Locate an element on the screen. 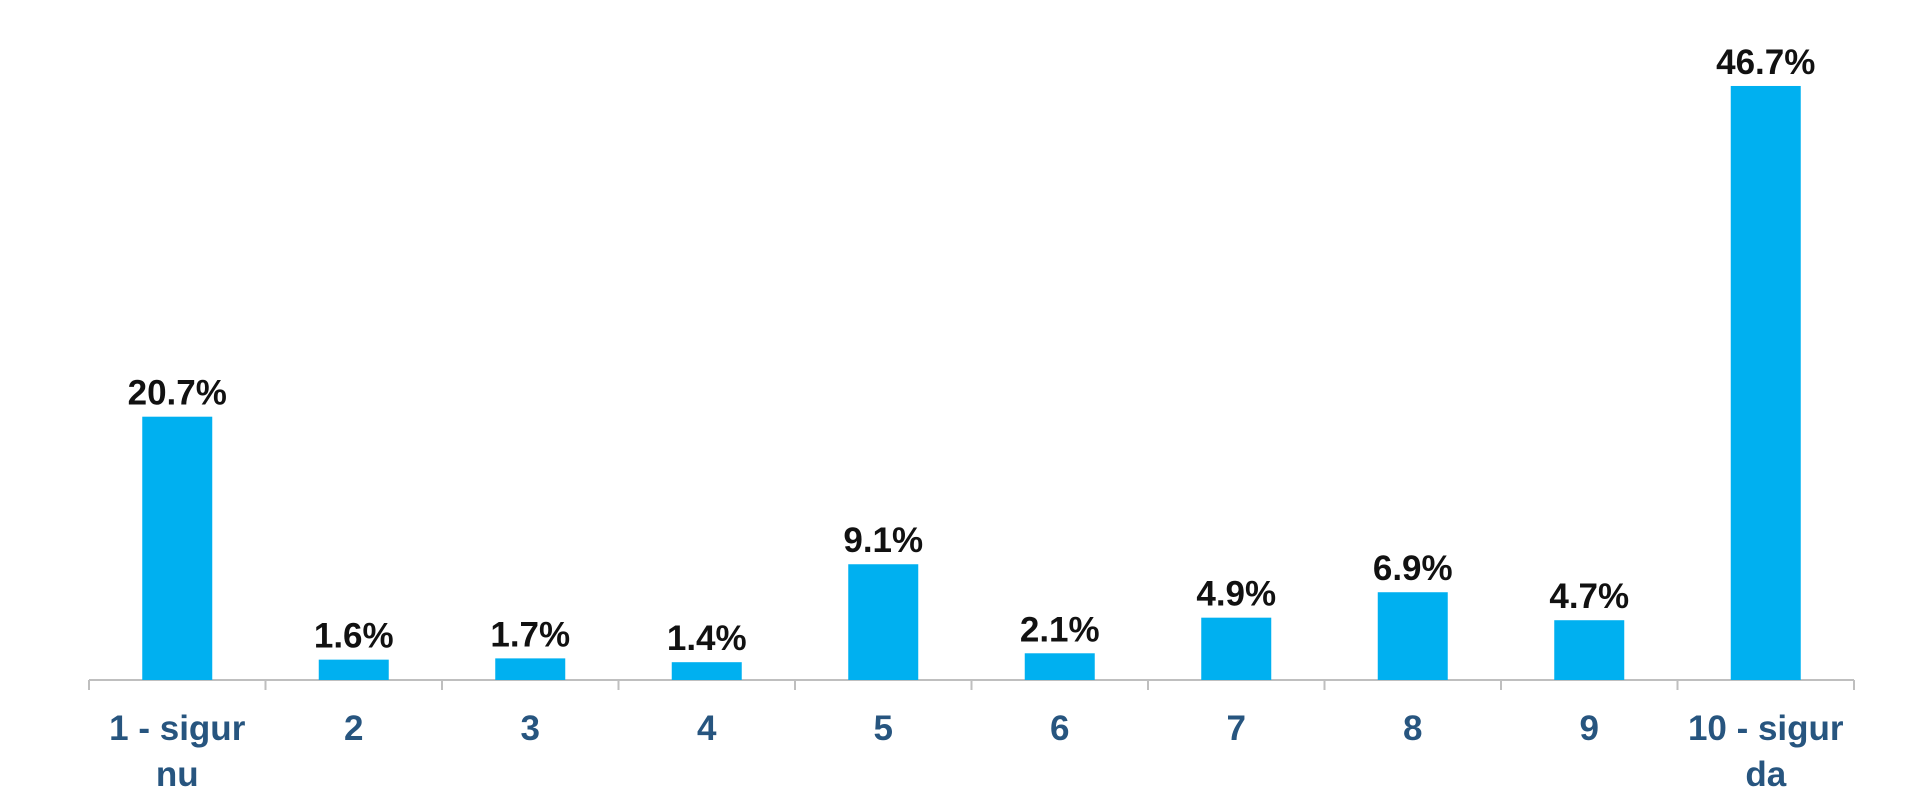 The image size is (1920, 805). x-tick-label: 7 is located at coordinates (1236, 728).